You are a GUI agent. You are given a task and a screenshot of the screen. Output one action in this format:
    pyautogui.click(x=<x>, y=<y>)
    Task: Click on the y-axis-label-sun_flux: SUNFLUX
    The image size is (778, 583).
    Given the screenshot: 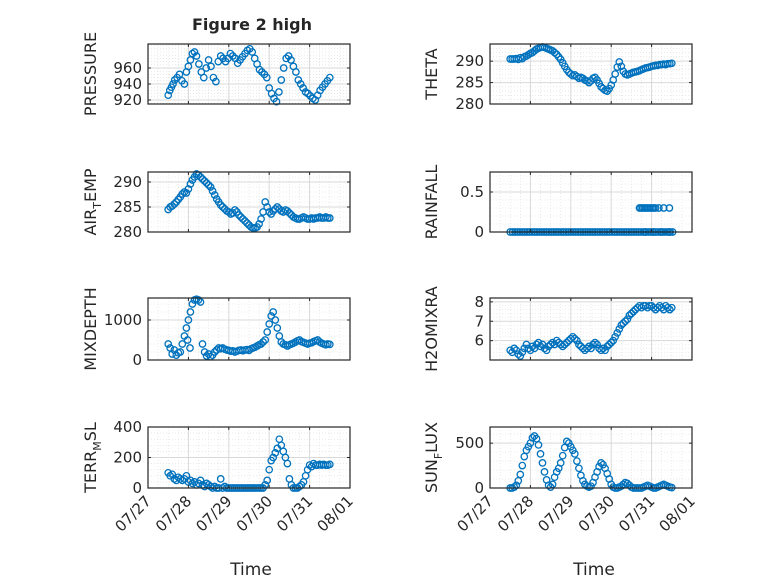 What is the action you would take?
    pyautogui.click(x=433, y=457)
    